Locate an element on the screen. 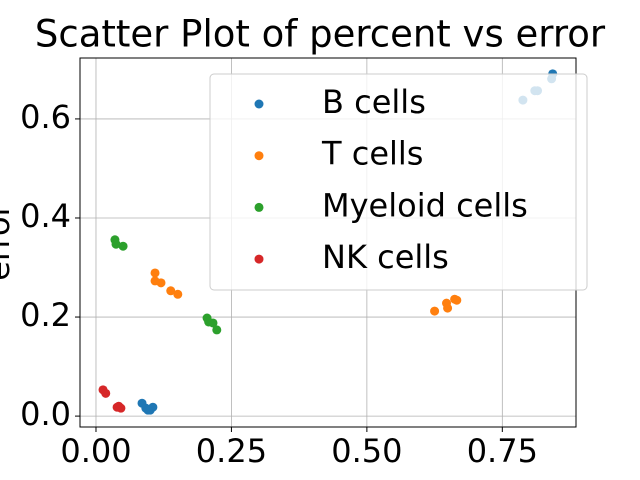  x-tick-label: 0.75 is located at coordinates (502, 451).